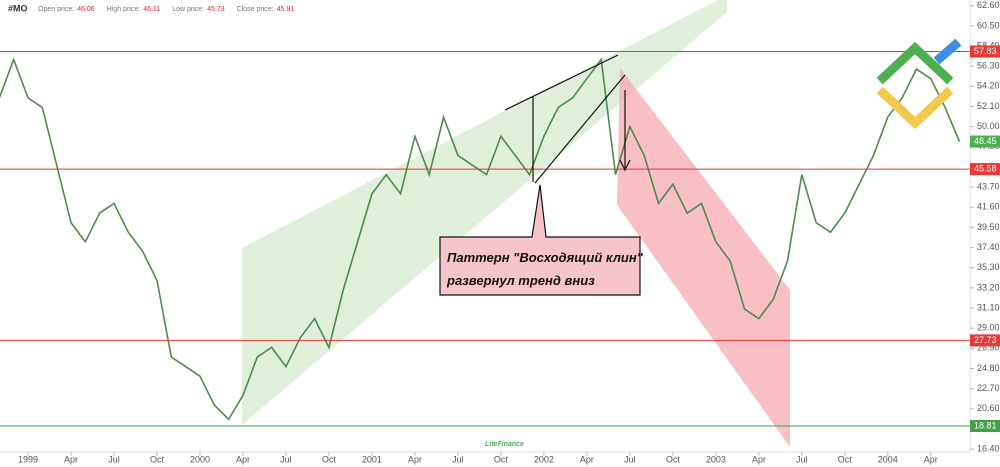  Describe the element at coordinates (540, 240) in the screenshot. I see `callout` at that location.